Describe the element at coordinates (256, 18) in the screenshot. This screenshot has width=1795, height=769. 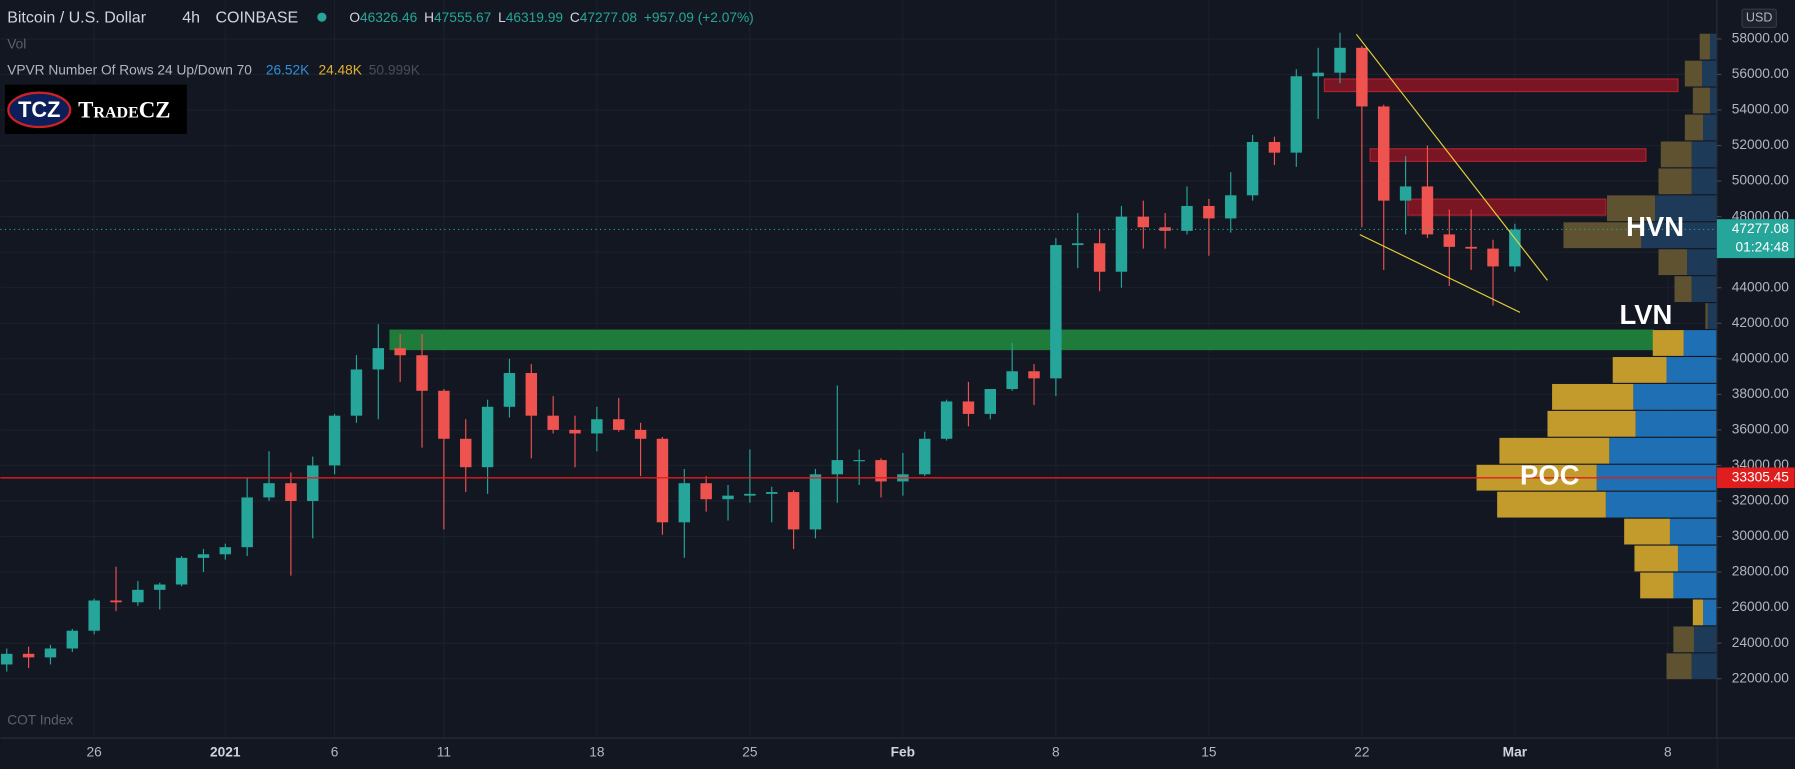
I see `exchange: COINBASE` at that location.